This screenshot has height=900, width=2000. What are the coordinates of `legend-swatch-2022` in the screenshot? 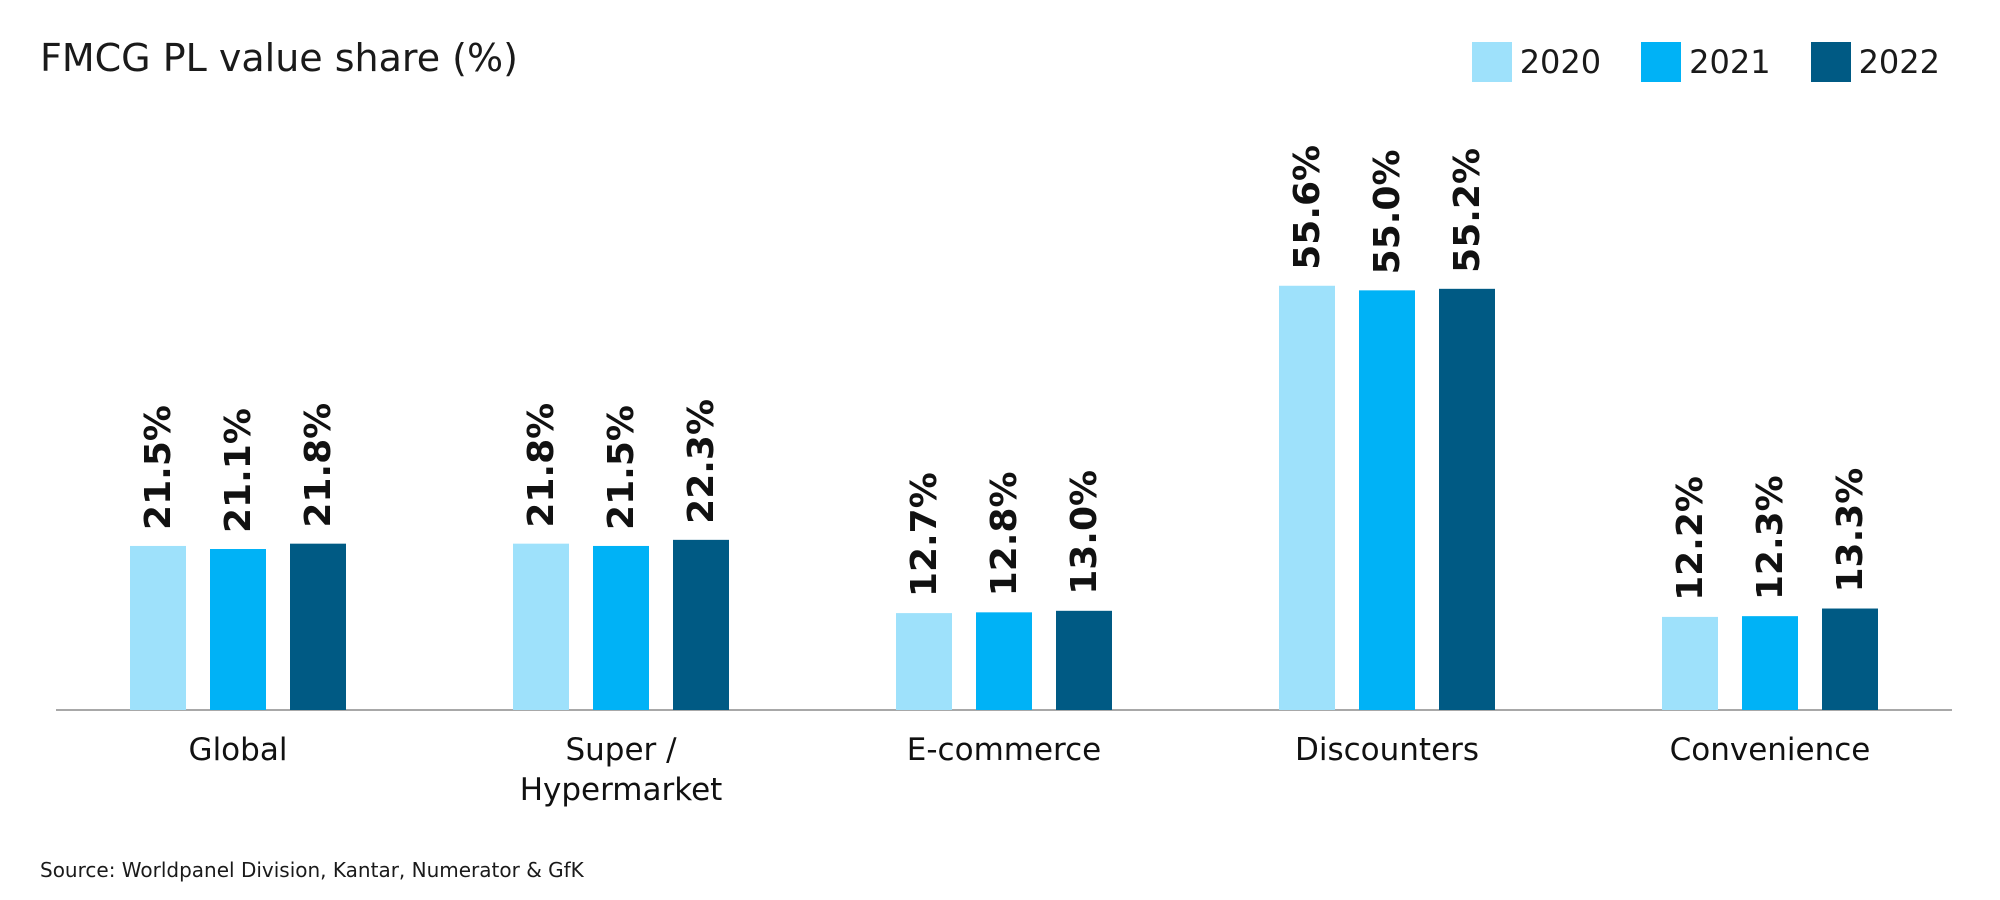 It's located at (1830, 62).